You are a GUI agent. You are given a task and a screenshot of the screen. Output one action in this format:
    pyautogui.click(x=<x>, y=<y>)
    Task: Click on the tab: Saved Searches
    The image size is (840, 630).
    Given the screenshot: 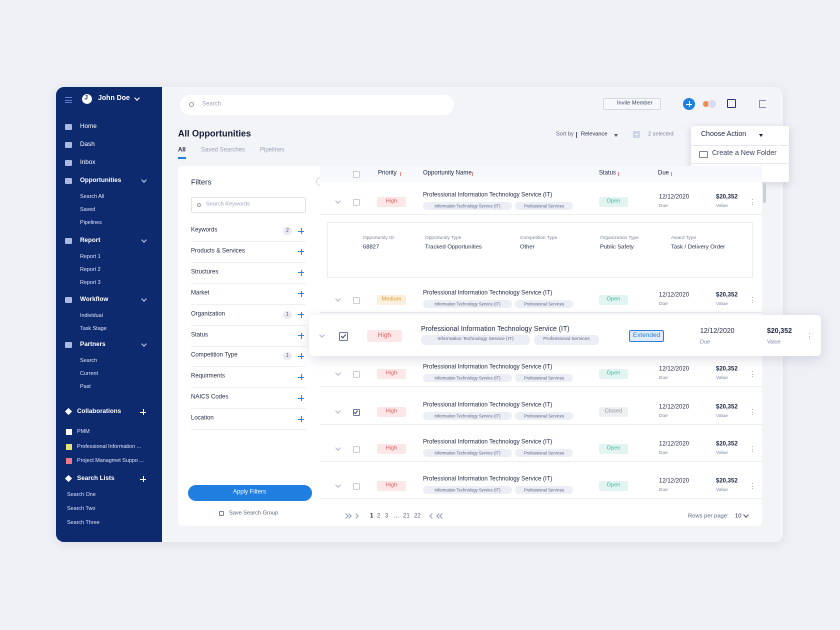 What is the action you would take?
    pyautogui.click(x=223, y=150)
    